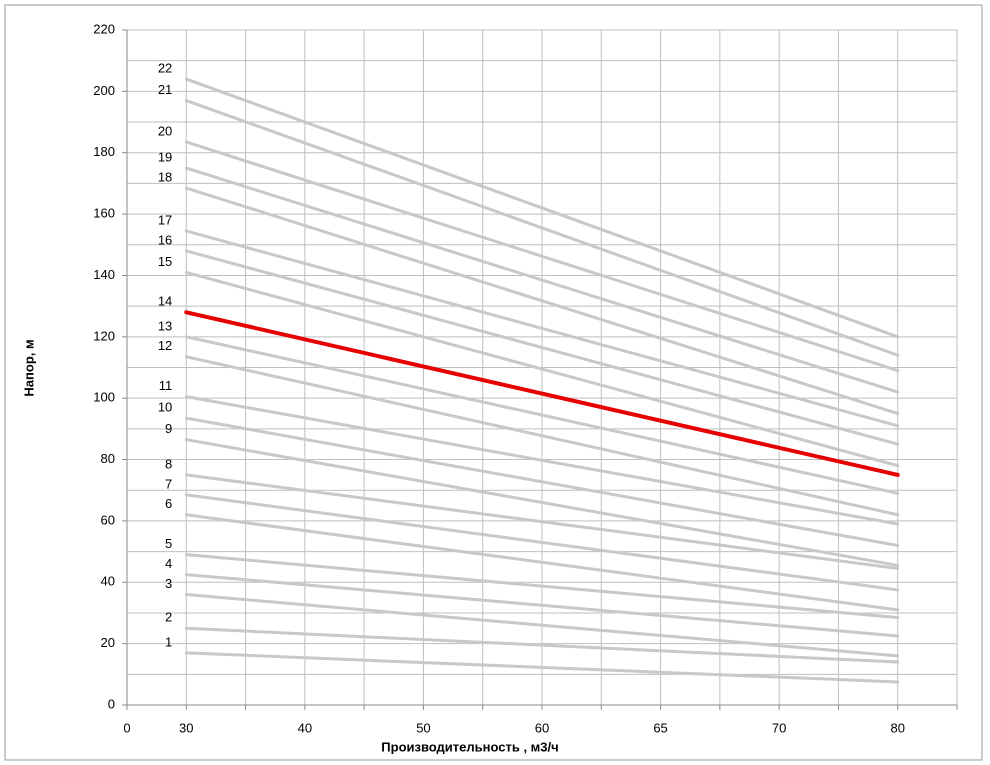 This screenshot has width=990, height=765. What do you see at coordinates (469, 746) in the screenshot?
I see `x-axis-label: Производительность , м3/ч` at bounding box center [469, 746].